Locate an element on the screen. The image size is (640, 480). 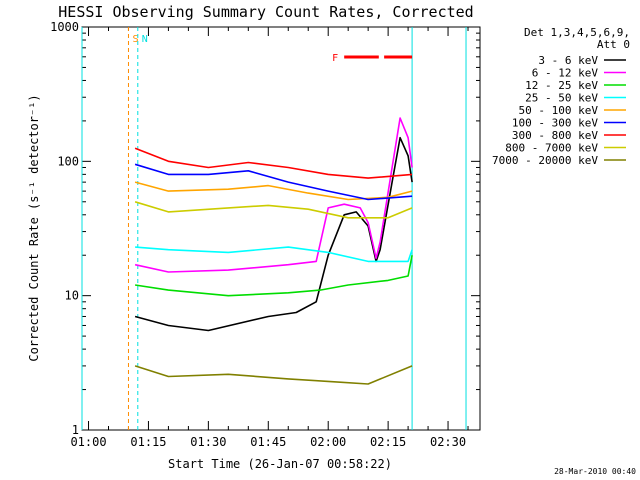
y-tick-label: 10 is located at coordinates (72, 296).